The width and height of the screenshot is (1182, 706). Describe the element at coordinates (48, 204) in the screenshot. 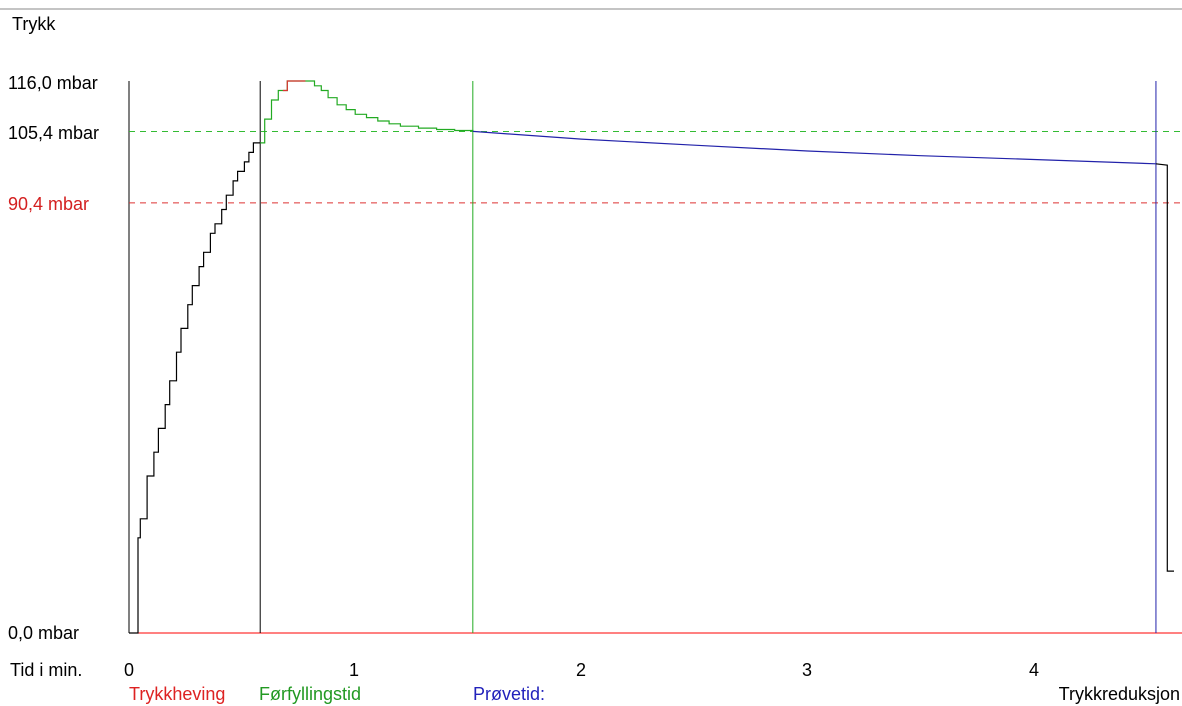

I see `y-tick-label-90: 90,4 mbar` at that location.